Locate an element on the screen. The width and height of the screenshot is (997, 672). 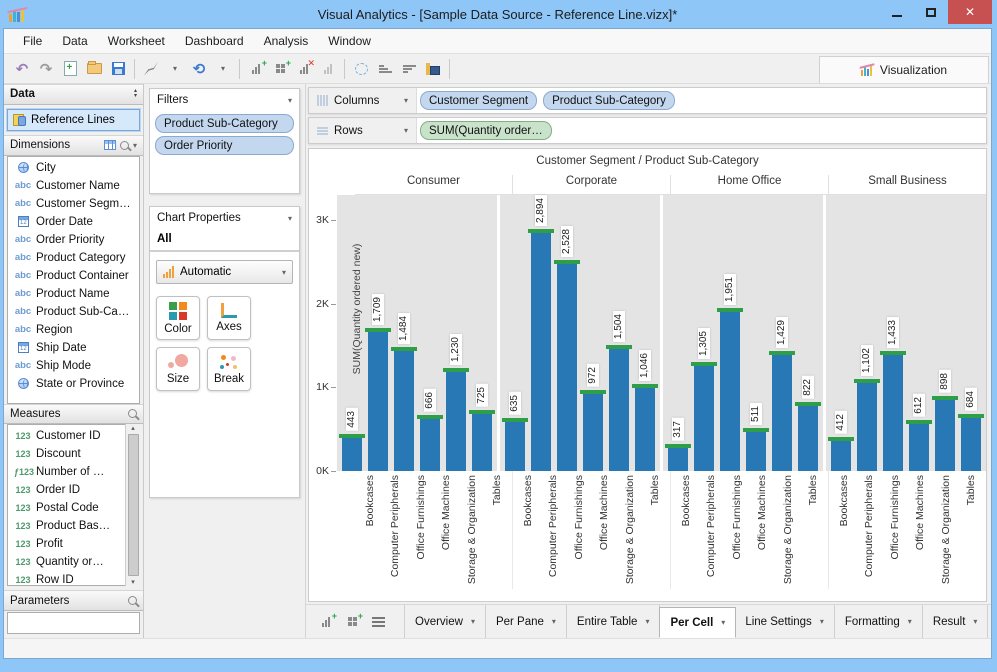
bar-slot: 1,484 is located at coordinates (404, 391).